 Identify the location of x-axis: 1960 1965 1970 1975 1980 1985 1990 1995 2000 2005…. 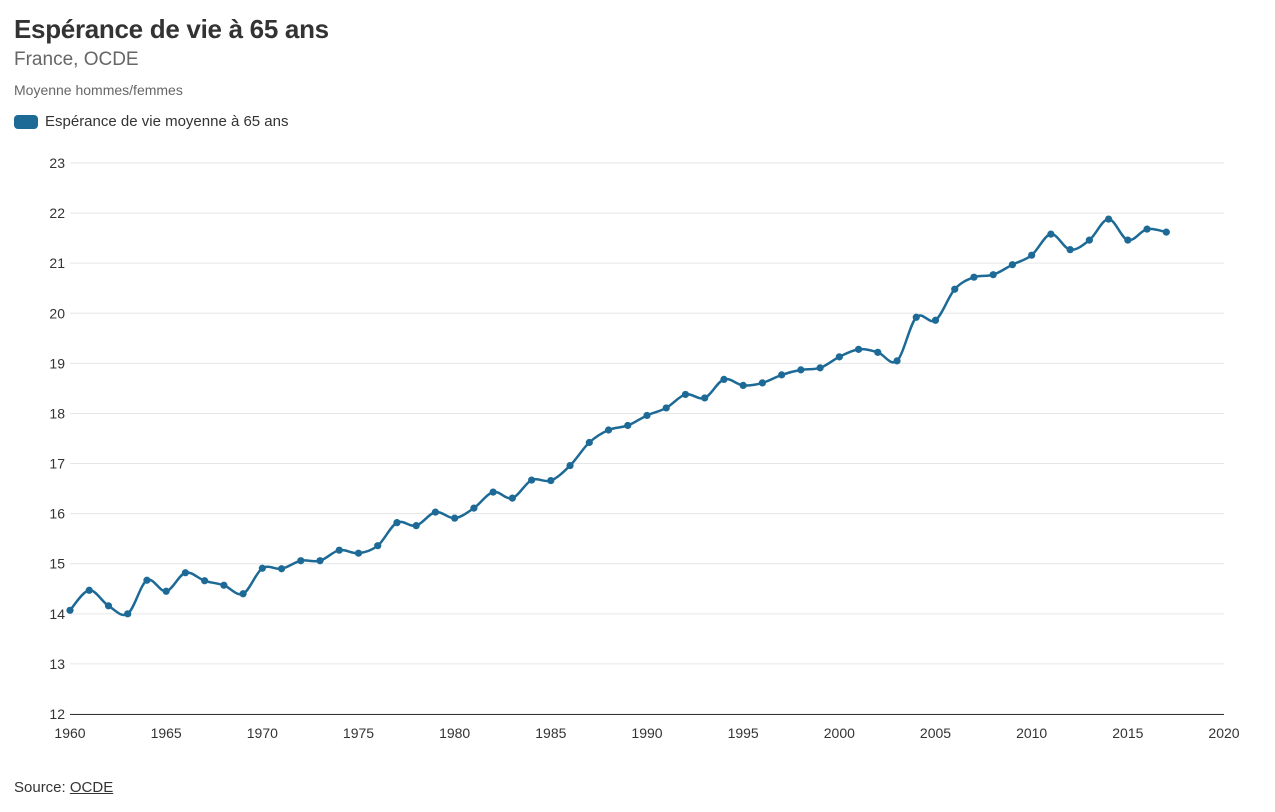
(647, 727).